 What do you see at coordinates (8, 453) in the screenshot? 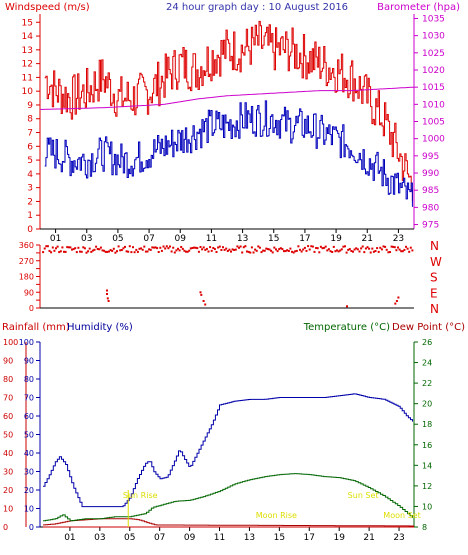
I see `rainfall-tick-label: 40` at bounding box center [8, 453].